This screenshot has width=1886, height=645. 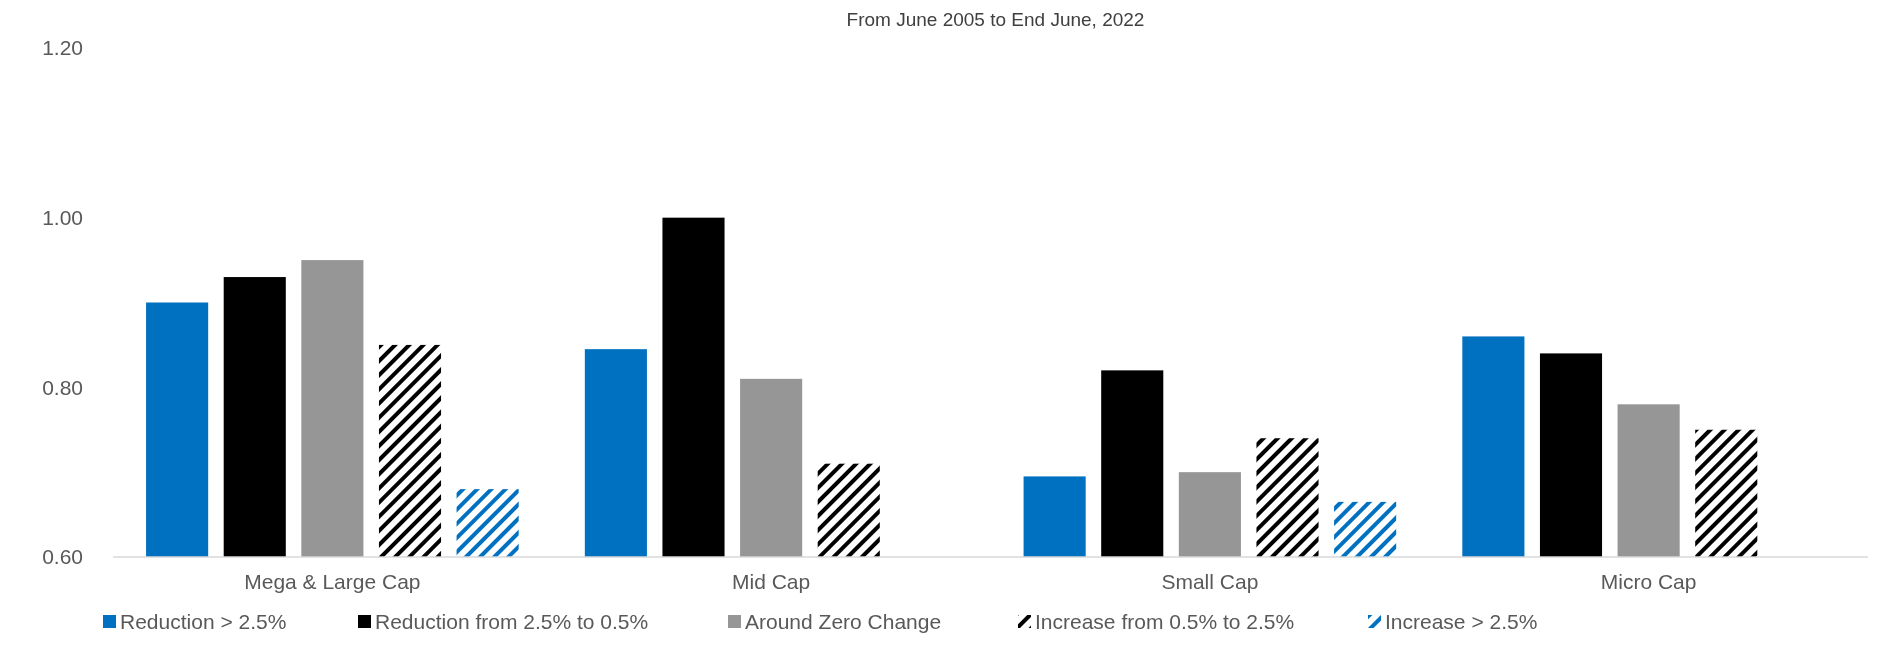 I want to click on legend-label: Reduction from 2.5% to 0.5%, so click(x=512, y=622).